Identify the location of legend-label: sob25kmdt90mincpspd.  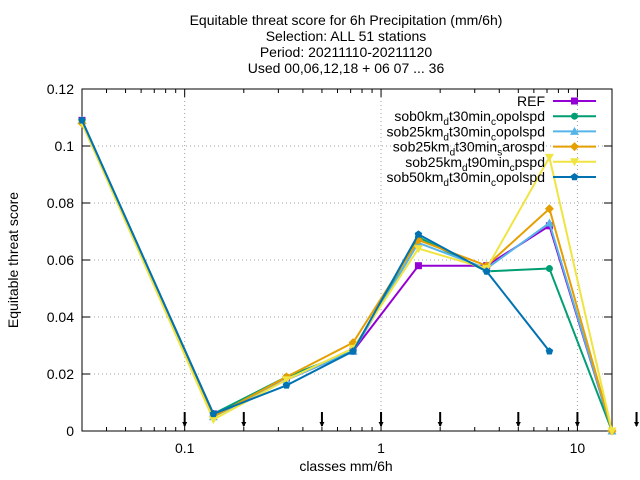
(475, 164).